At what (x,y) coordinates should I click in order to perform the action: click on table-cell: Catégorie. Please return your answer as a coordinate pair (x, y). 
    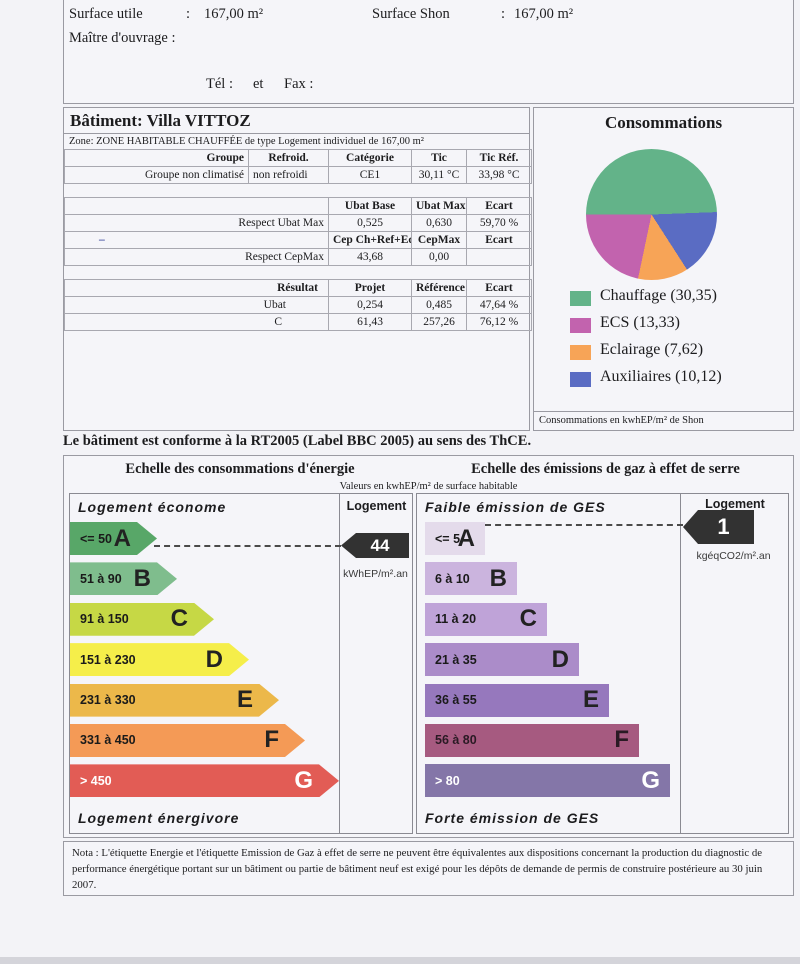
    Looking at the image, I should click on (370, 158).